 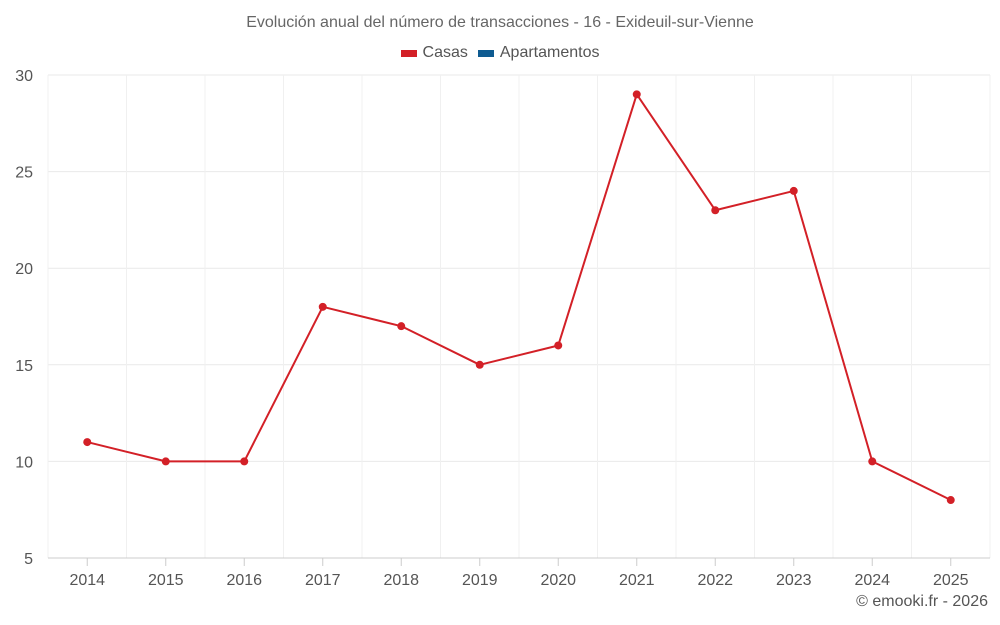 I want to click on legend-label-apartamentos: Apartamentos, so click(x=549, y=52).